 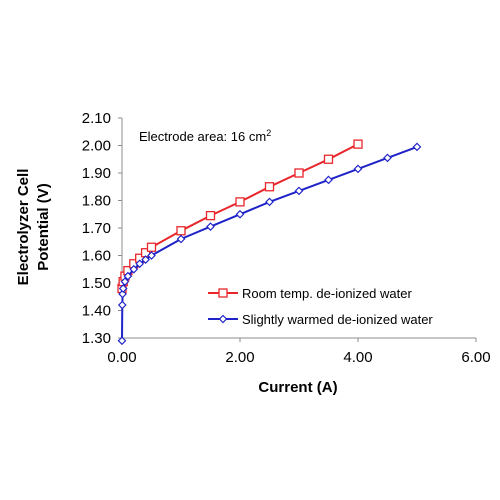 What do you see at coordinates (96, 118) in the screenshot?
I see `y-tick-label: 2.10` at bounding box center [96, 118].